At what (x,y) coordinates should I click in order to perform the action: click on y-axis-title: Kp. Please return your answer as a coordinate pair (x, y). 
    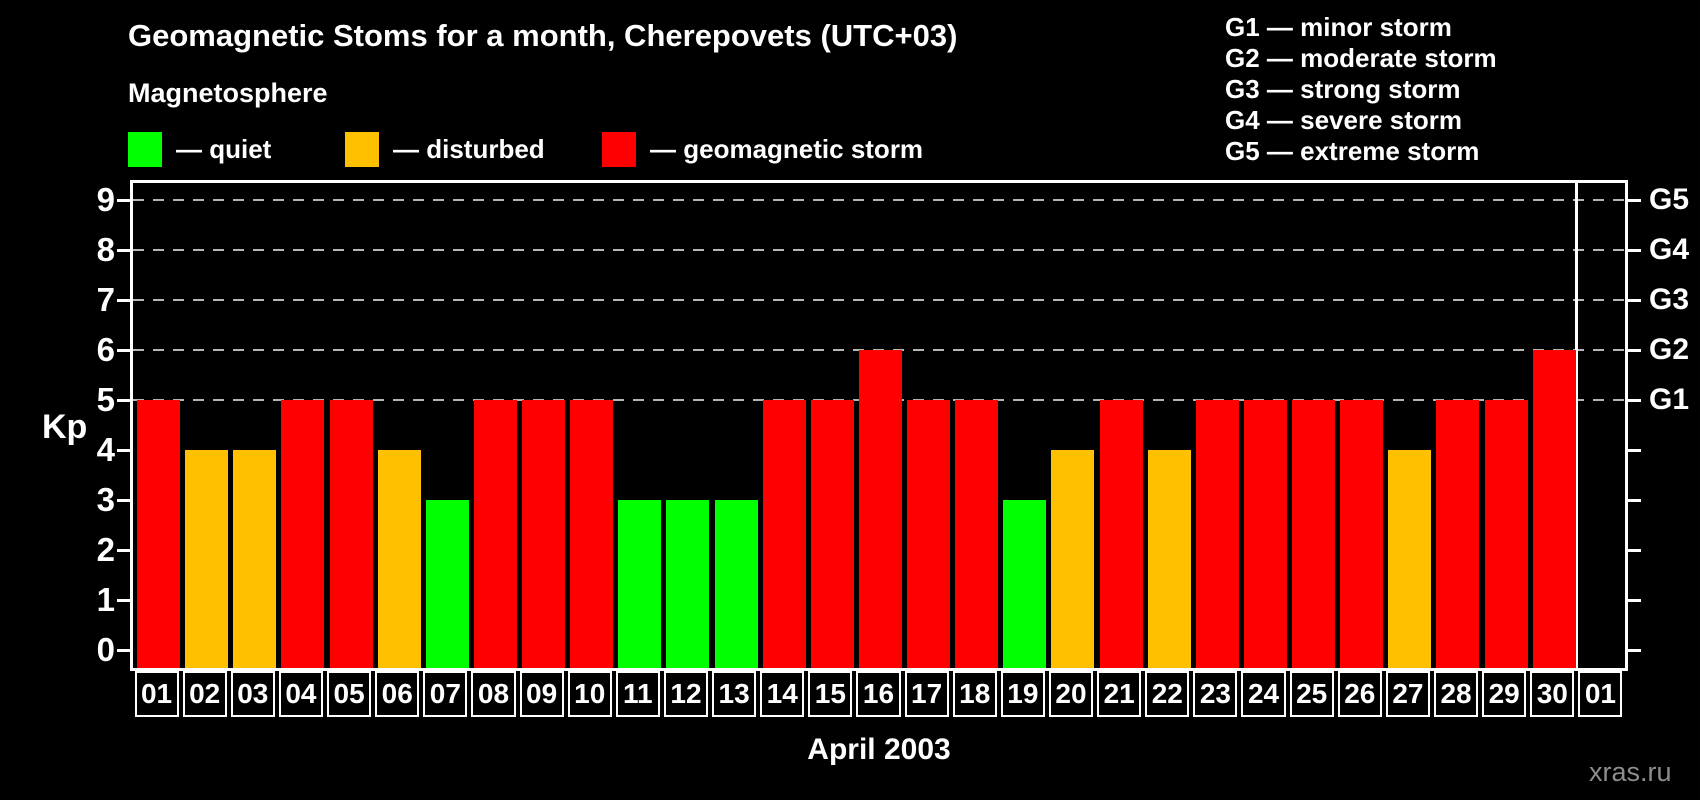
    Looking at the image, I should click on (65, 427).